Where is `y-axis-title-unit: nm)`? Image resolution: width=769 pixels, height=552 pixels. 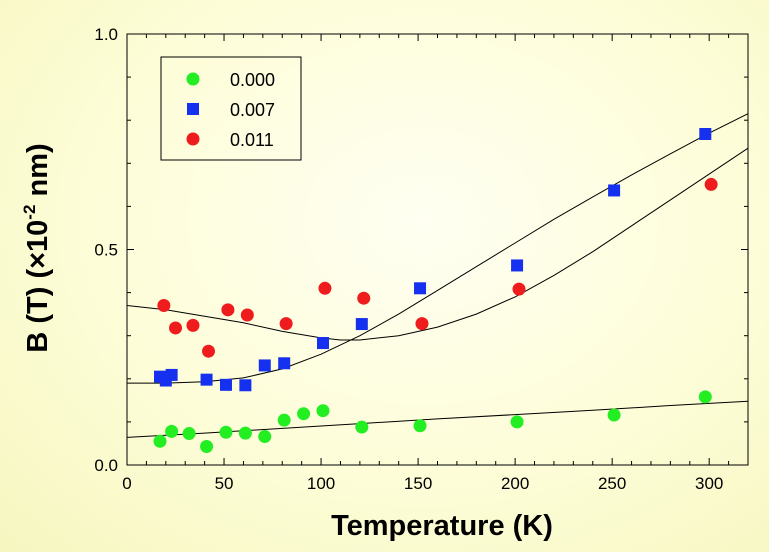
y-axis-title-unit: nm) is located at coordinates (38, 173).